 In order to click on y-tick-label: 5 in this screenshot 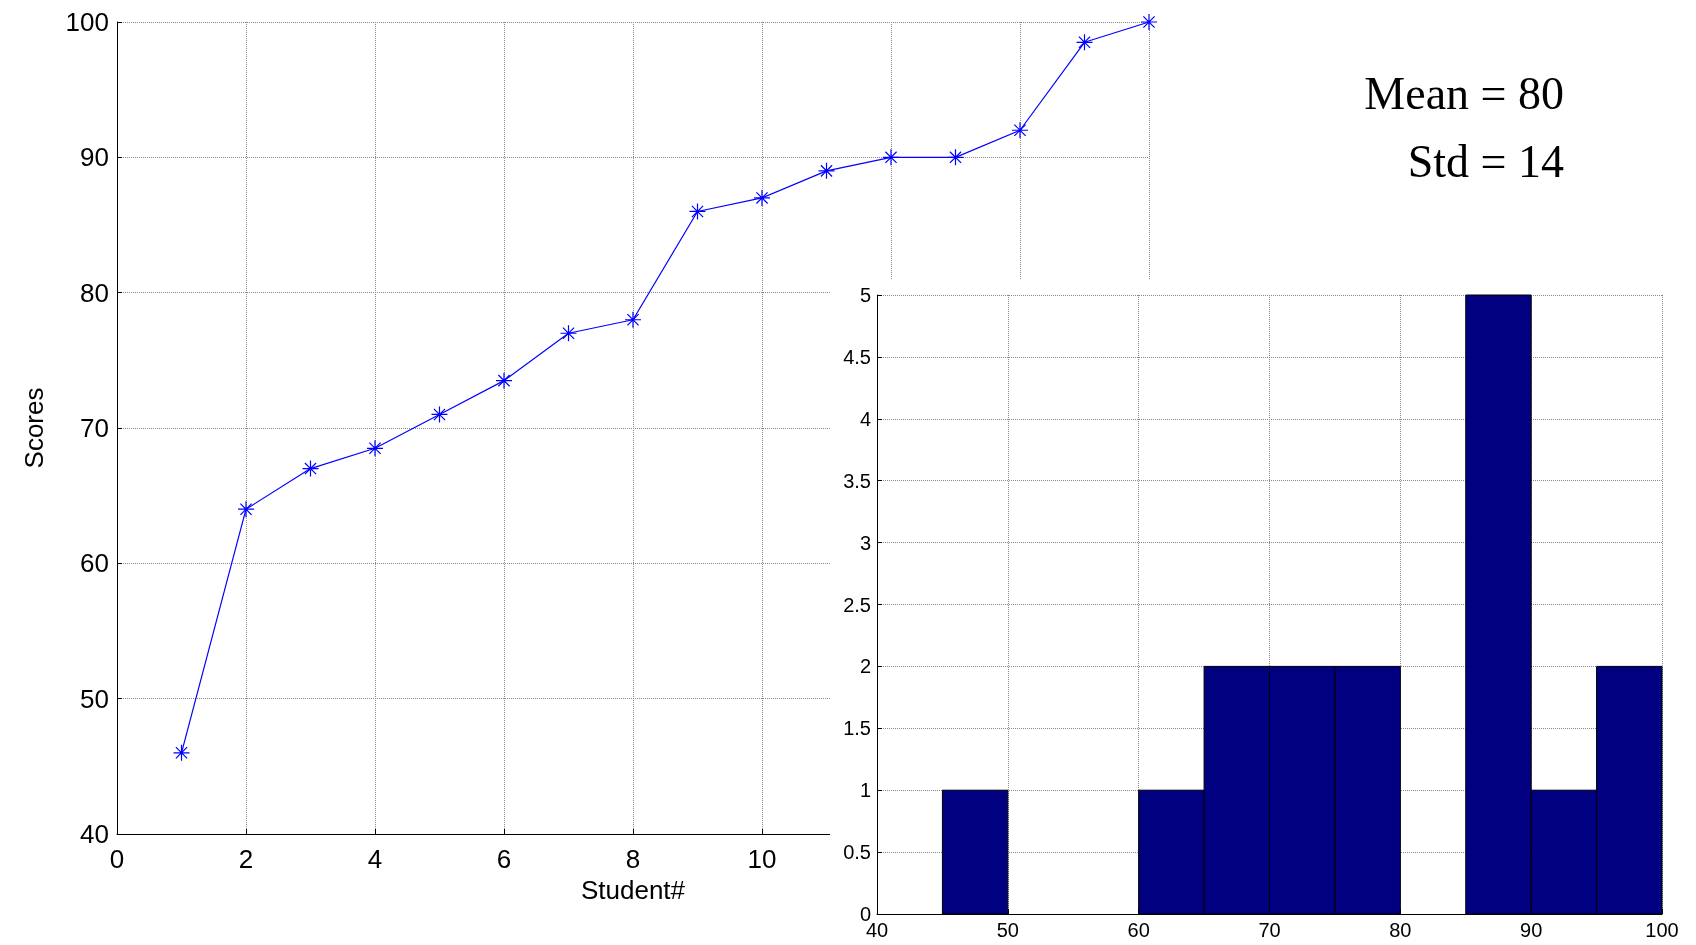, I will do `click(865, 295)`.